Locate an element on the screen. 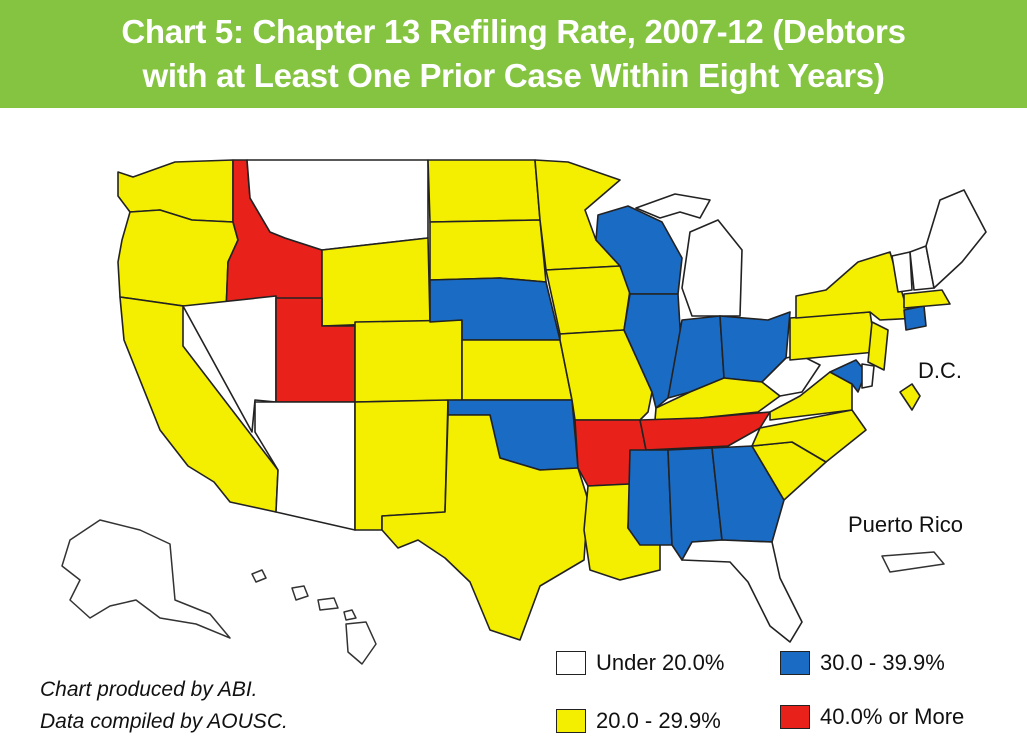 The width and height of the screenshot is (1027, 750). state-mississippi is located at coordinates (650, 497).